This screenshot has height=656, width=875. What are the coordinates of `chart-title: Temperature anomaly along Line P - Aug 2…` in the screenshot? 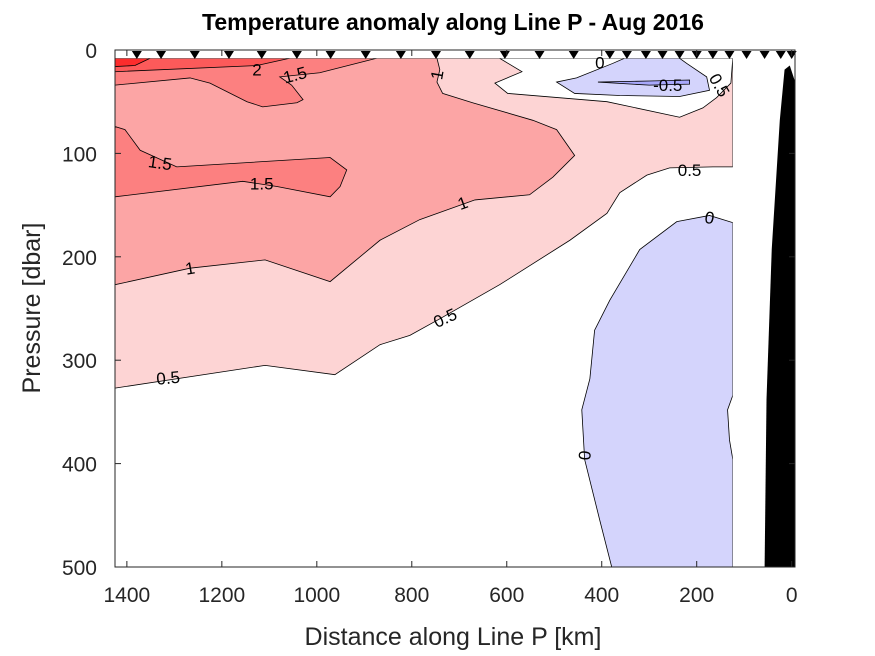 It's located at (453, 22).